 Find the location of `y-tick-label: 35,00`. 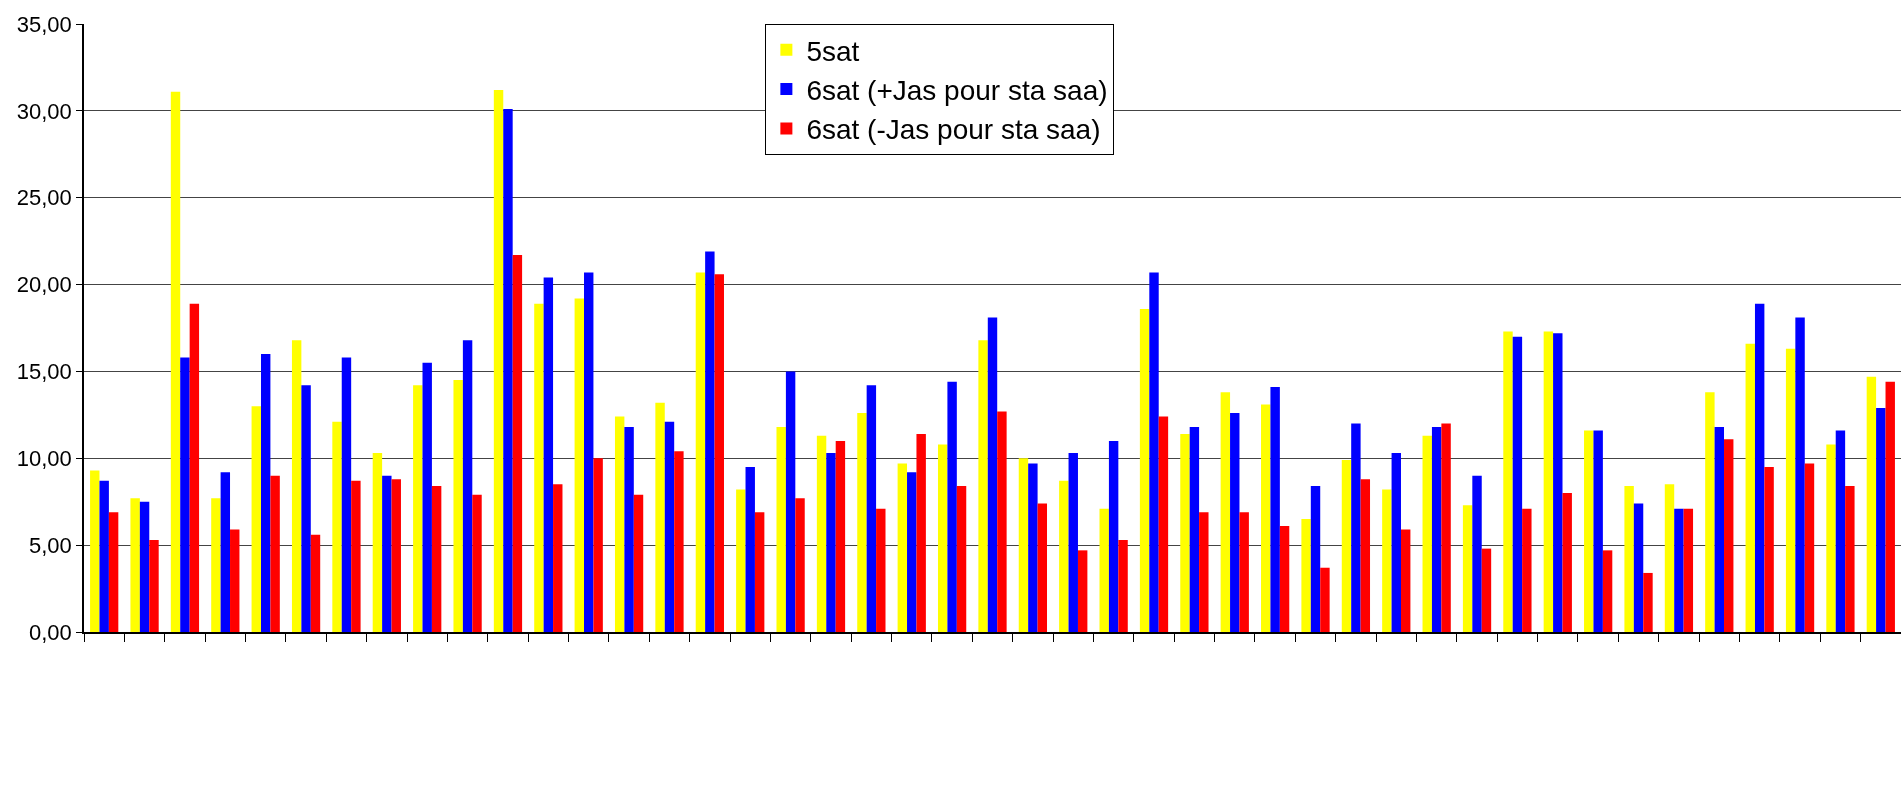

y-tick-label: 35,00 is located at coordinates (44, 24).